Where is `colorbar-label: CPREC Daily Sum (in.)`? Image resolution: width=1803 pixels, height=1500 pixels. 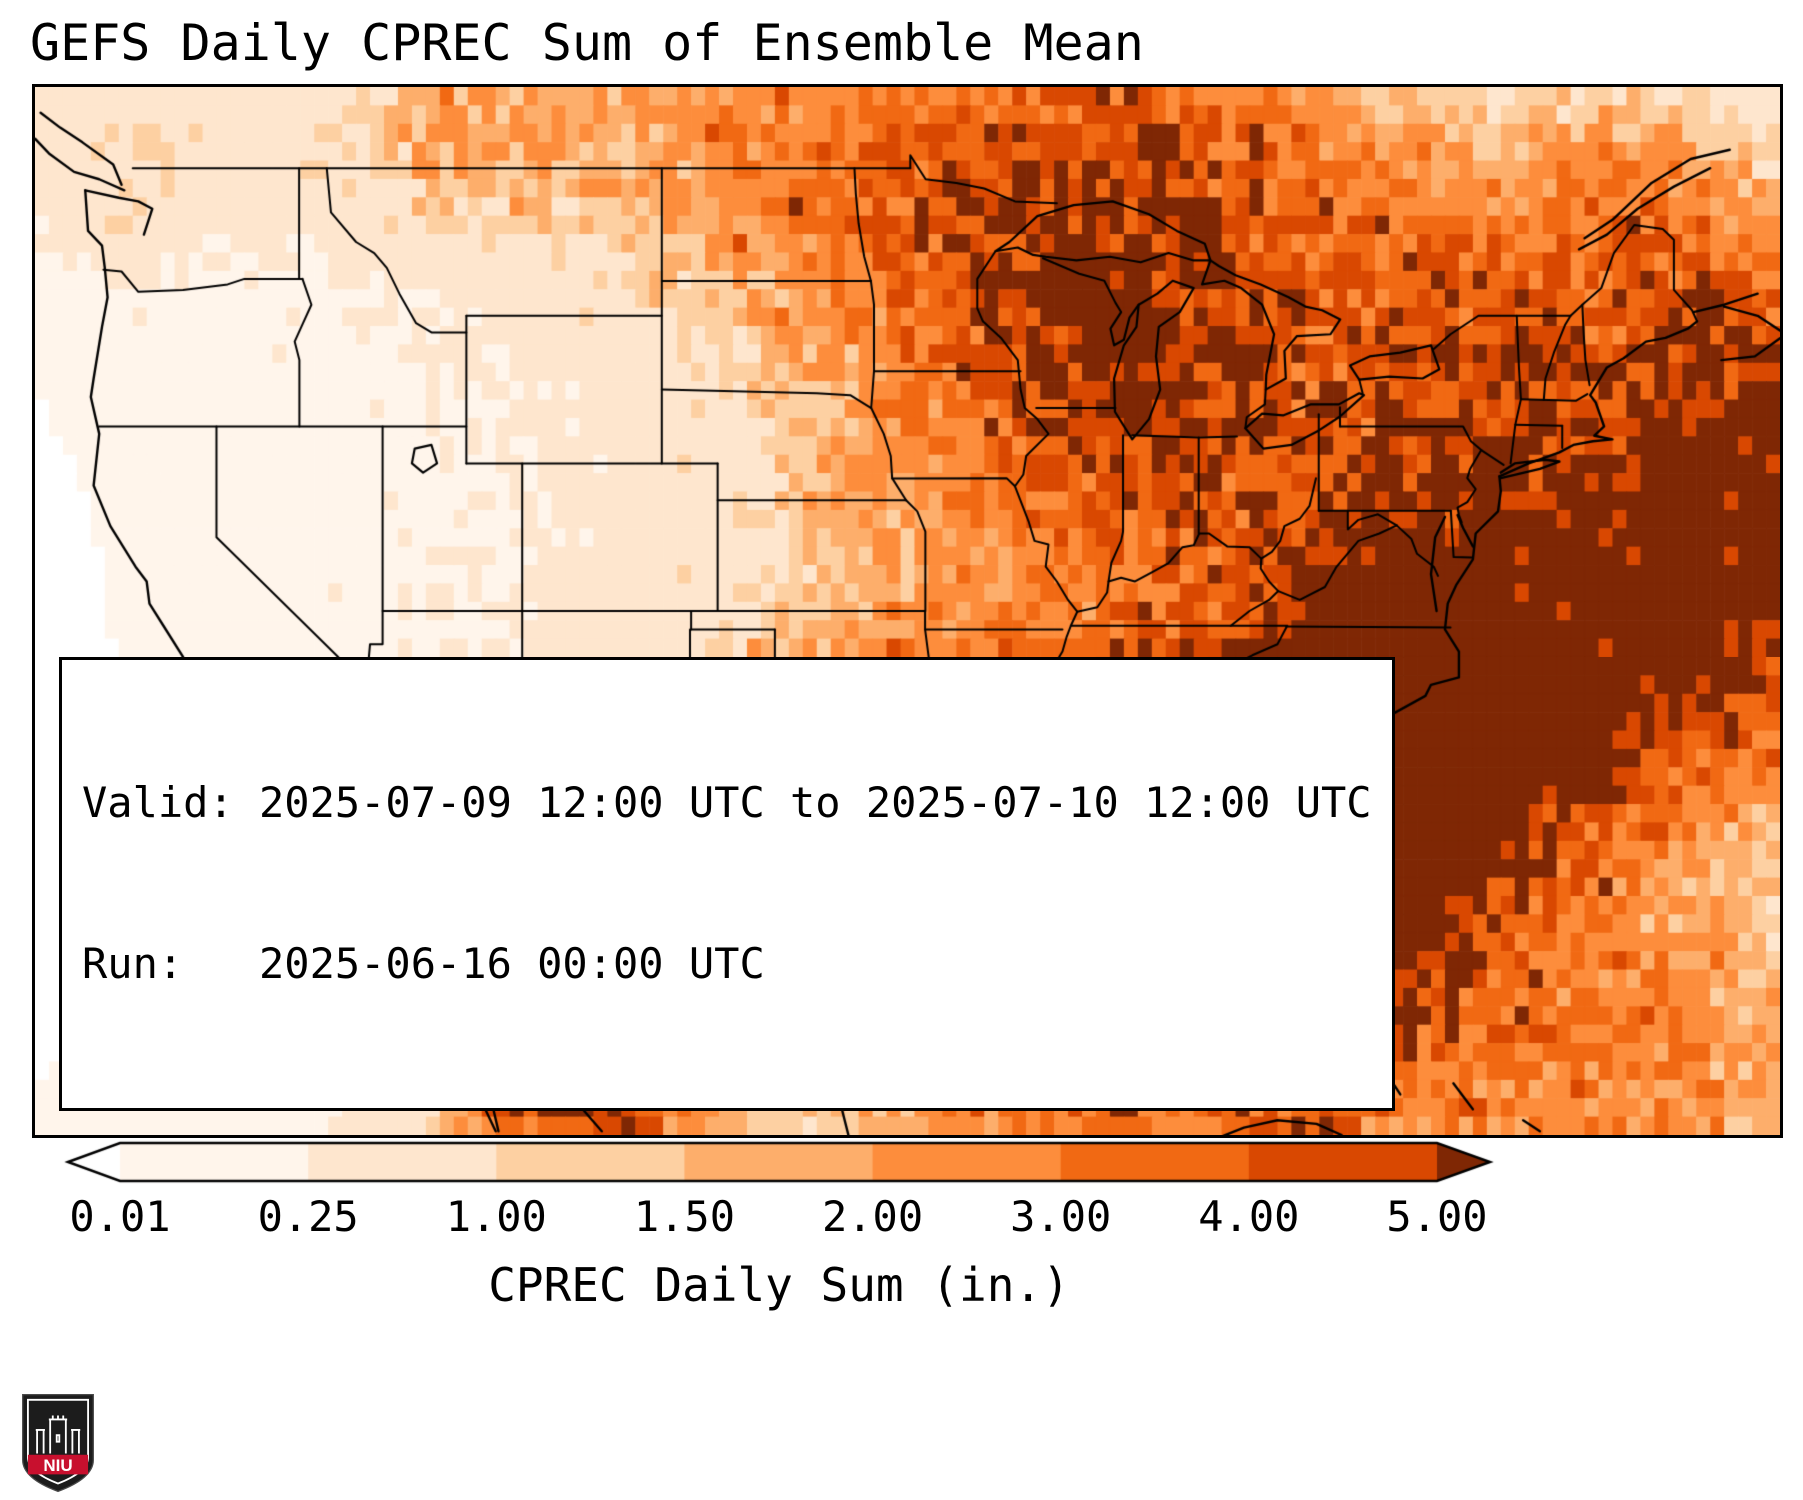 colorbar-label: CPREC Daily Sum (in.) is located at coordinates (779, 1285).